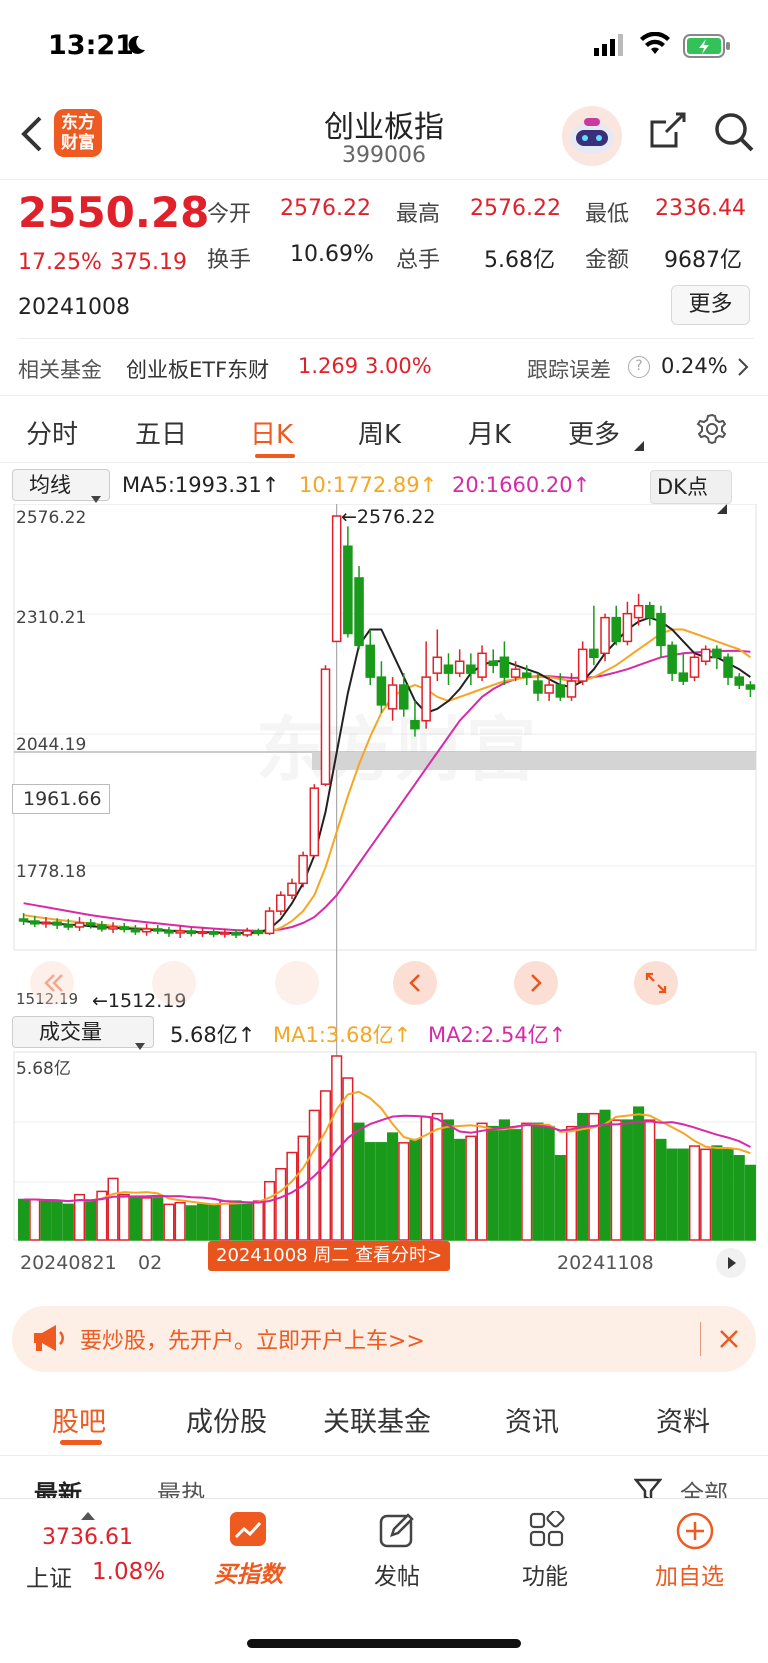  What do you see at coordinates (415, 983) in the screenshot?
I see `scroll-left-button` at bounding box center [415, 983].